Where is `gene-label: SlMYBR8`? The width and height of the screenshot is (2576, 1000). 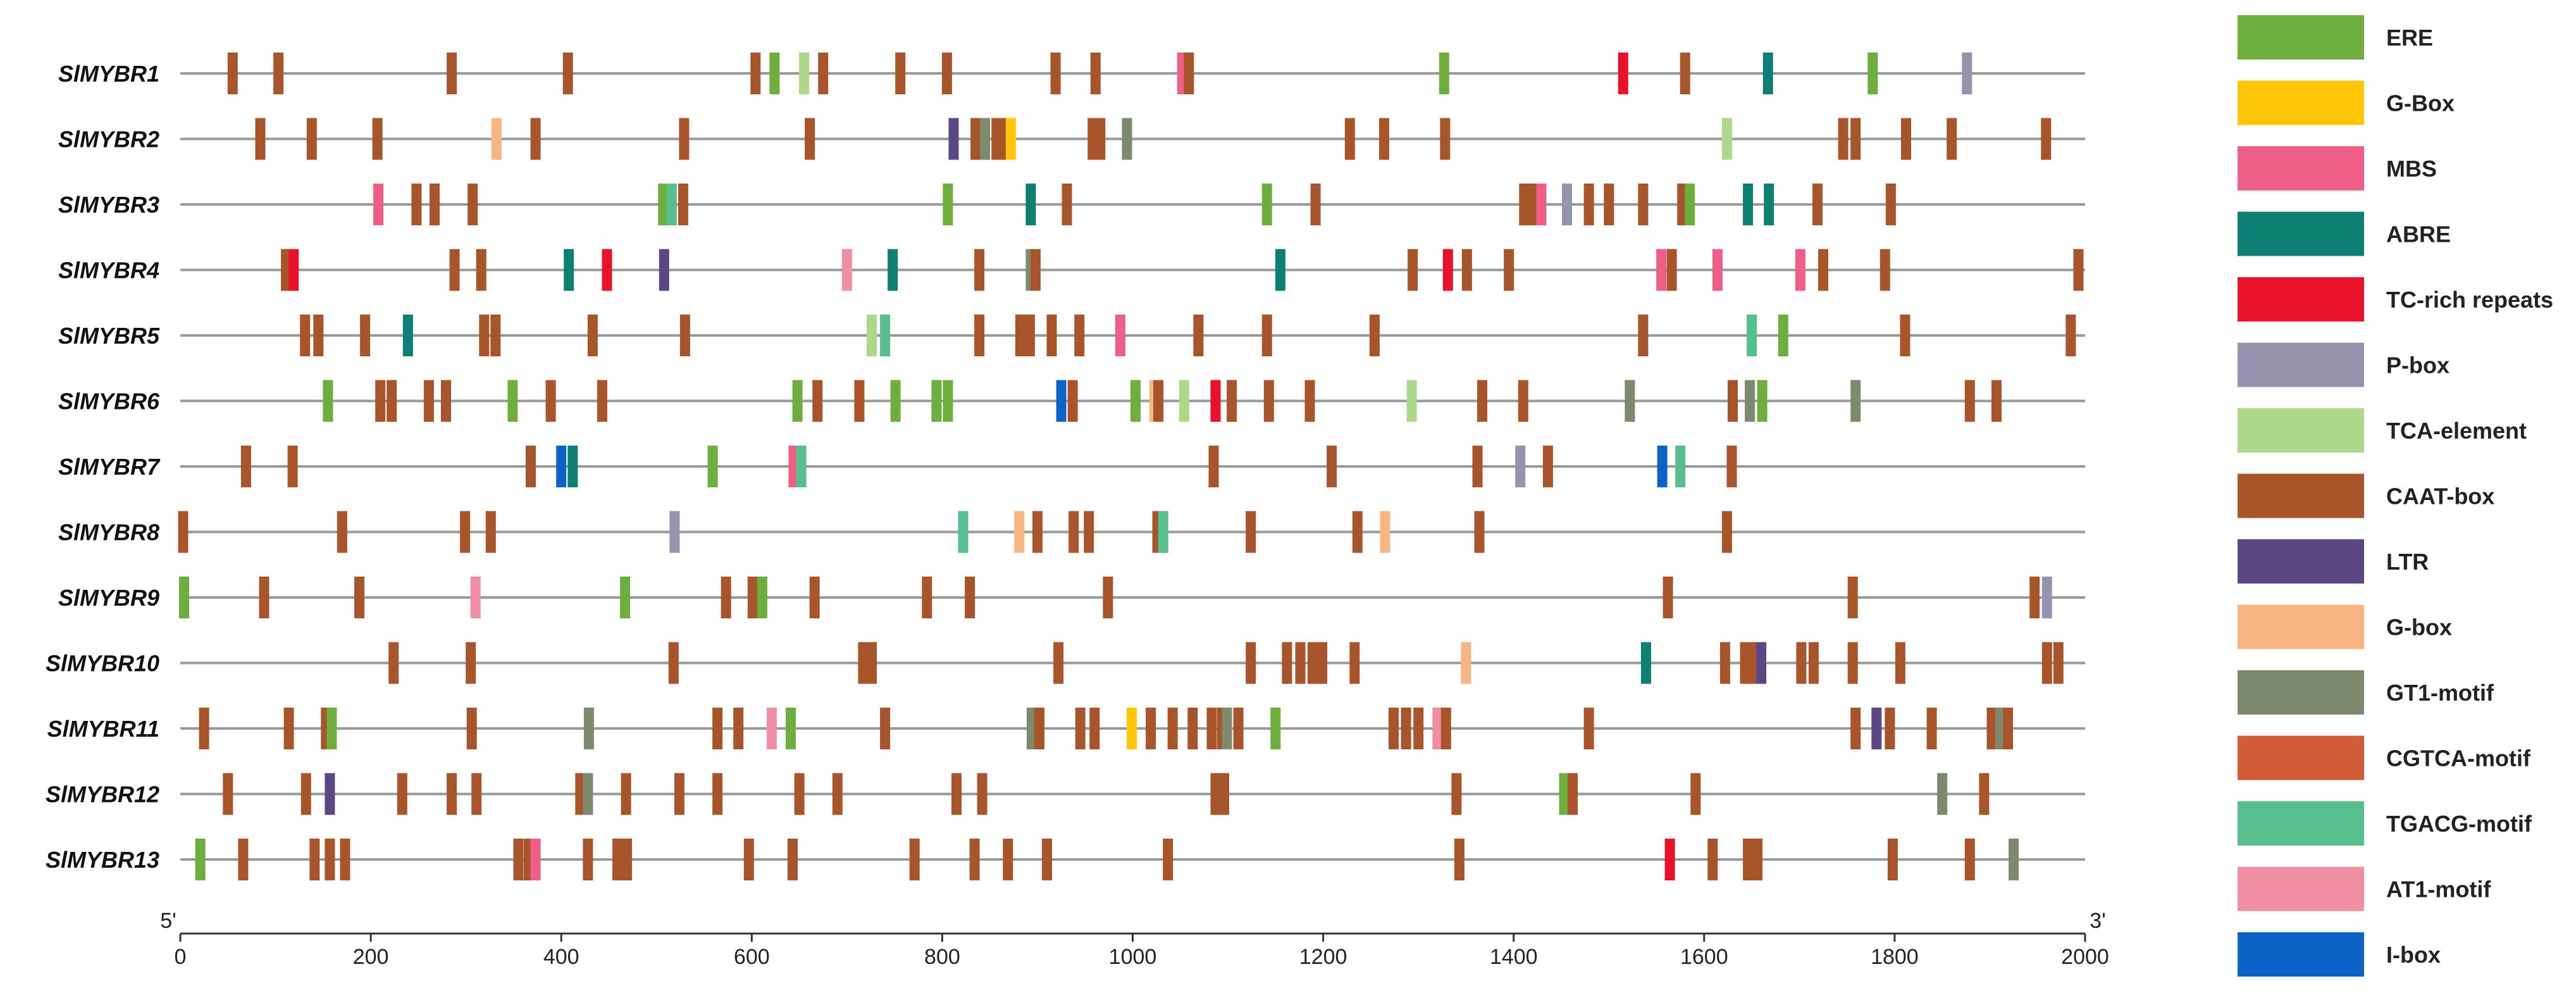 gene-label: SlMYBR8 is located at coordinates (109, 533).